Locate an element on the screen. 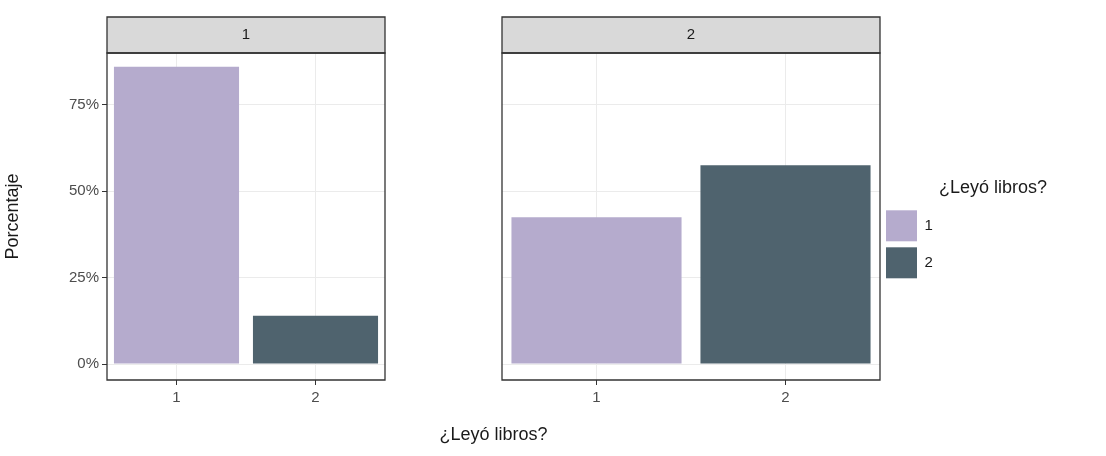 This screenshot has width=1106, height=456. legend-title: ¿Leyó libros? is located at coordinates (993, 186).